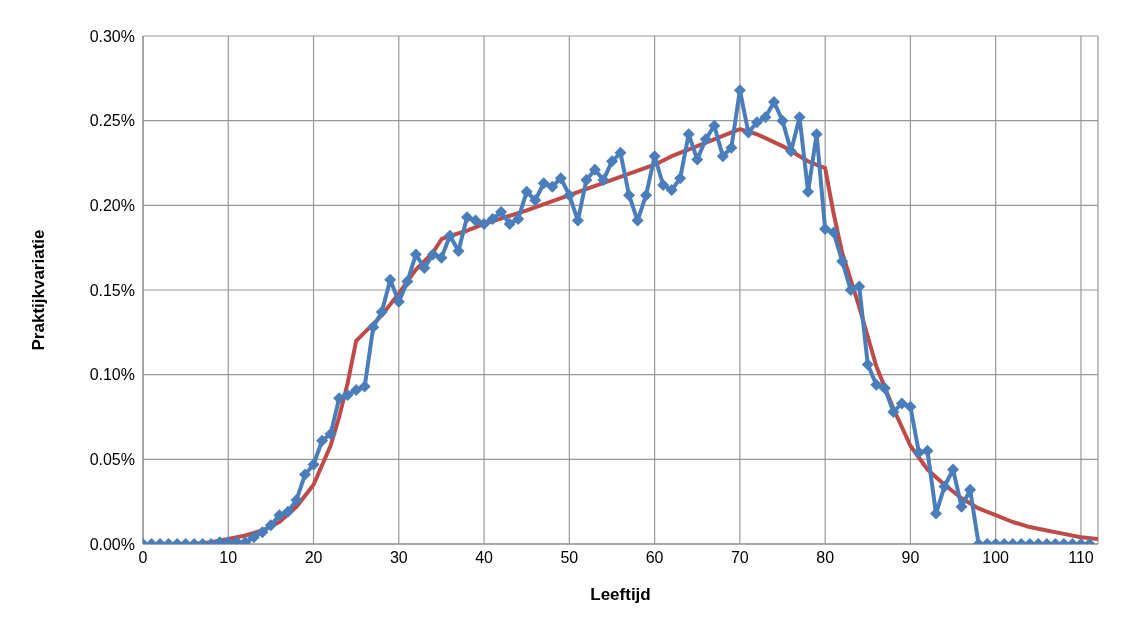  Describe the element at coordinates (1081, 558) in the screenshot. I see `x-tick-label: 110` at that location.